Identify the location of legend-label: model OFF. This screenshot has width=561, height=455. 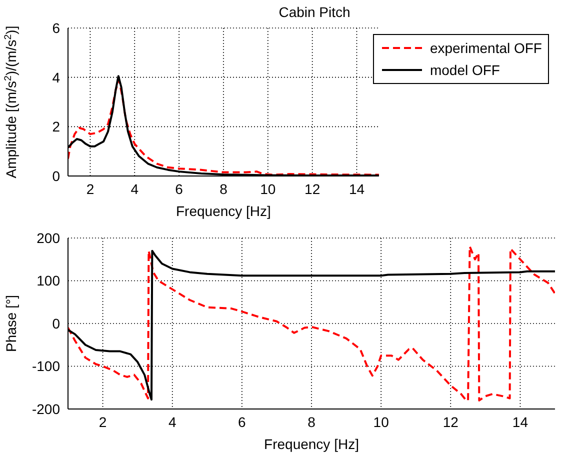
(465, 70).